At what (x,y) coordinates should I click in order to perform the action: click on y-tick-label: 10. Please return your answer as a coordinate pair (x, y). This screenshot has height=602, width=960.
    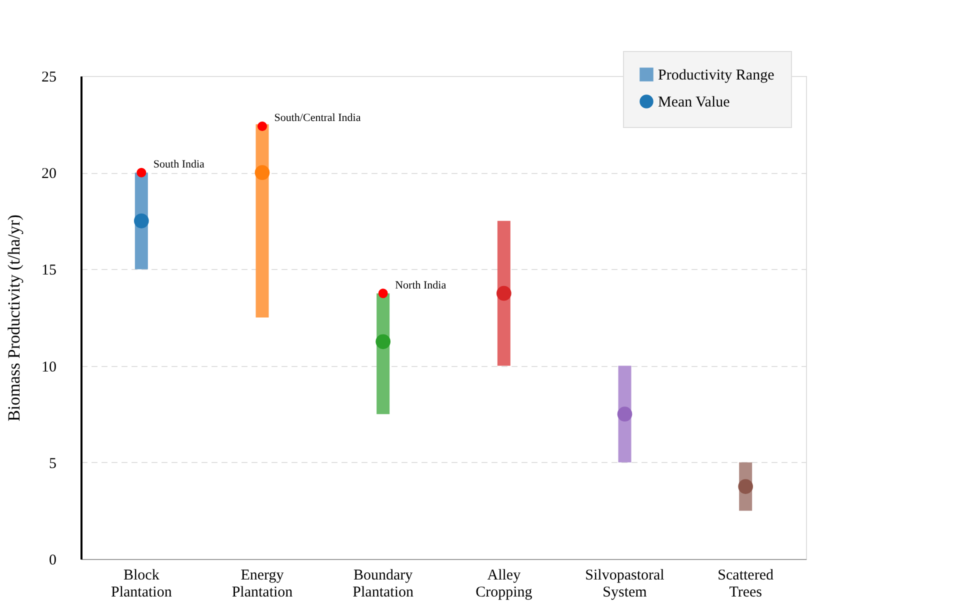
    Looking at the image, I should click on (49, 367).